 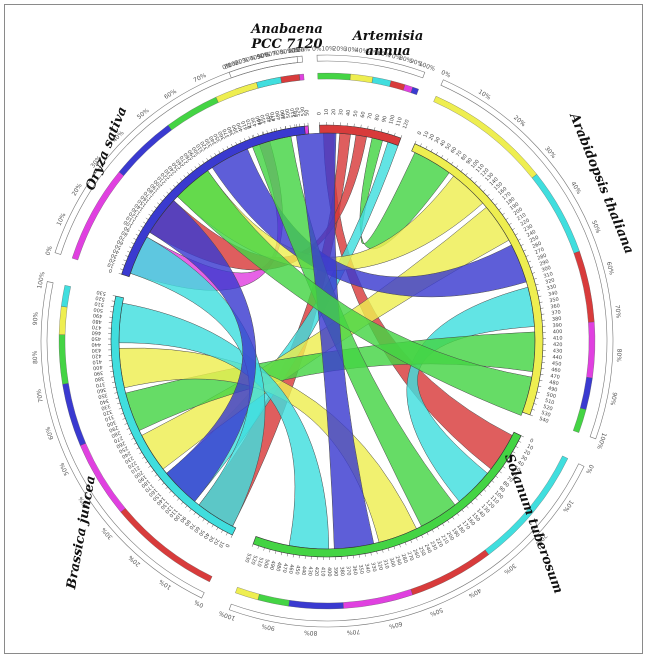 What do you see at coordinates (111, 265) in the screenshot?
I see `tick-label-oryza: 10` at bounding box center [111, 265].